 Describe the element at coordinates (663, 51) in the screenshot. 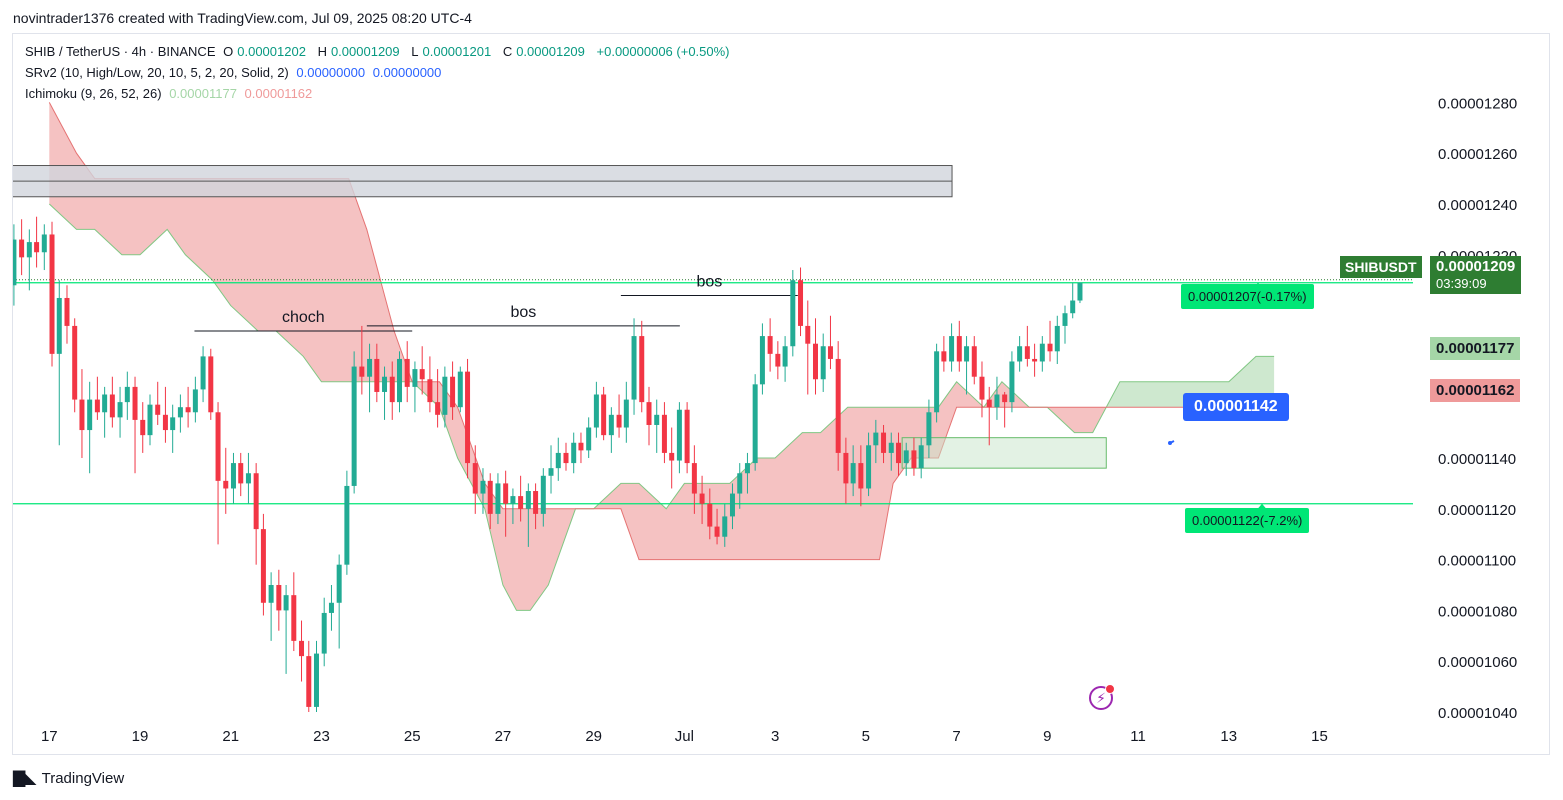

I see `legend-change: +0.00000006 (+0.50%)` at that location.